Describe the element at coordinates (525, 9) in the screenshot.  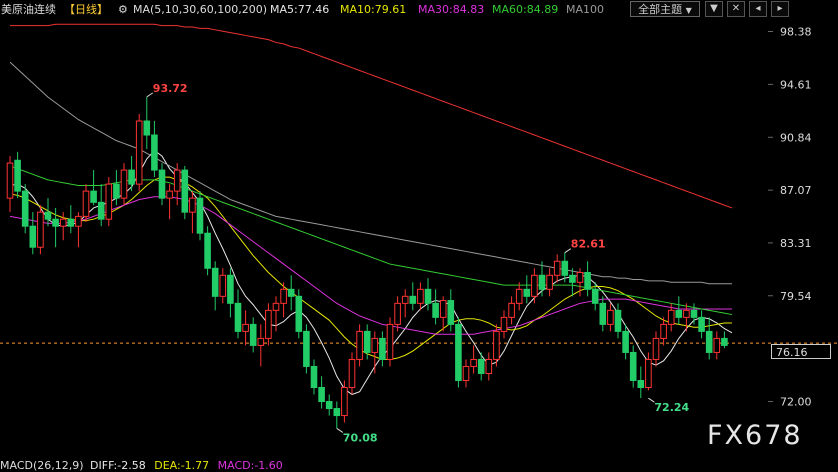
I see `ma60-value: MA60:84.89` at that location.